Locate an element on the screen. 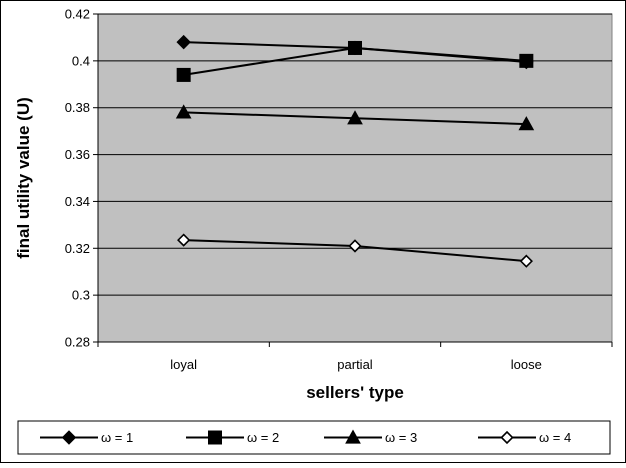 The image size is (626, 468). y-tick-label: 0.36 is located at coordinates (77, 154).